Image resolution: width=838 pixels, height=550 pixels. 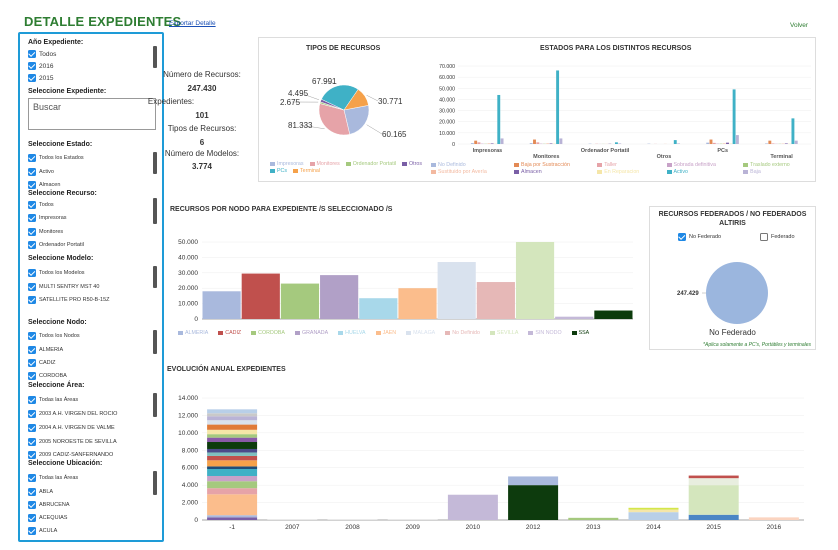 What do you see at coordinates (72, 414) in the screenshot?
I see `area-option-2003: 2003 A.H. VIRGEN DEL ROCIO` at bounding box center [72, 414].